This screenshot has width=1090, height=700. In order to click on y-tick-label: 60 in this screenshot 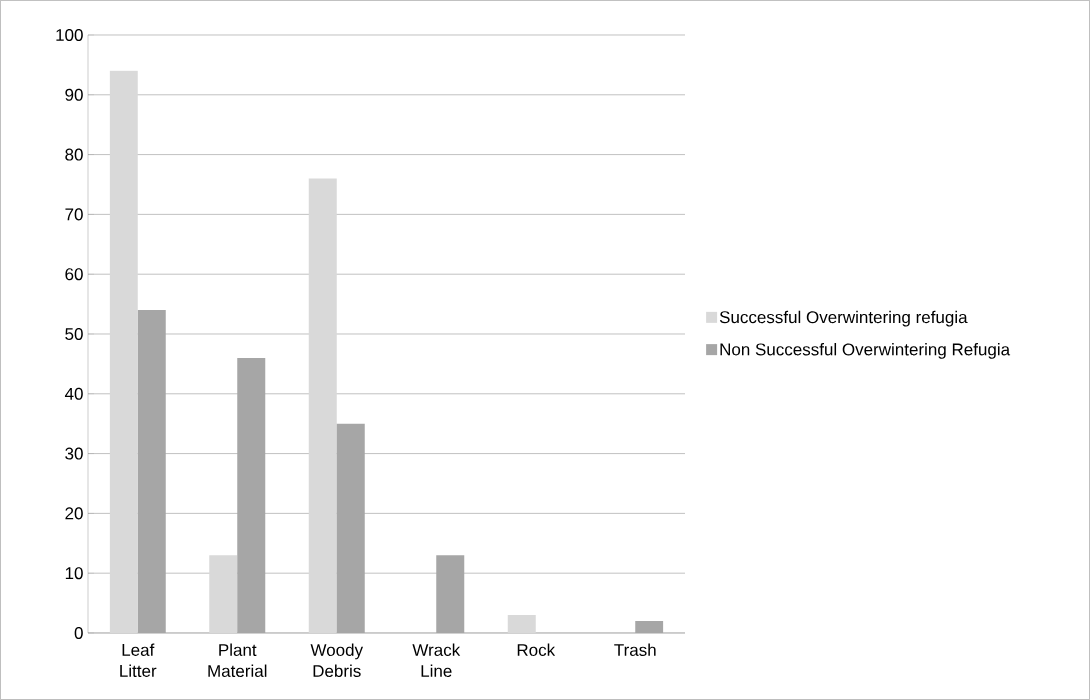, I will do `click(74, 274)`.